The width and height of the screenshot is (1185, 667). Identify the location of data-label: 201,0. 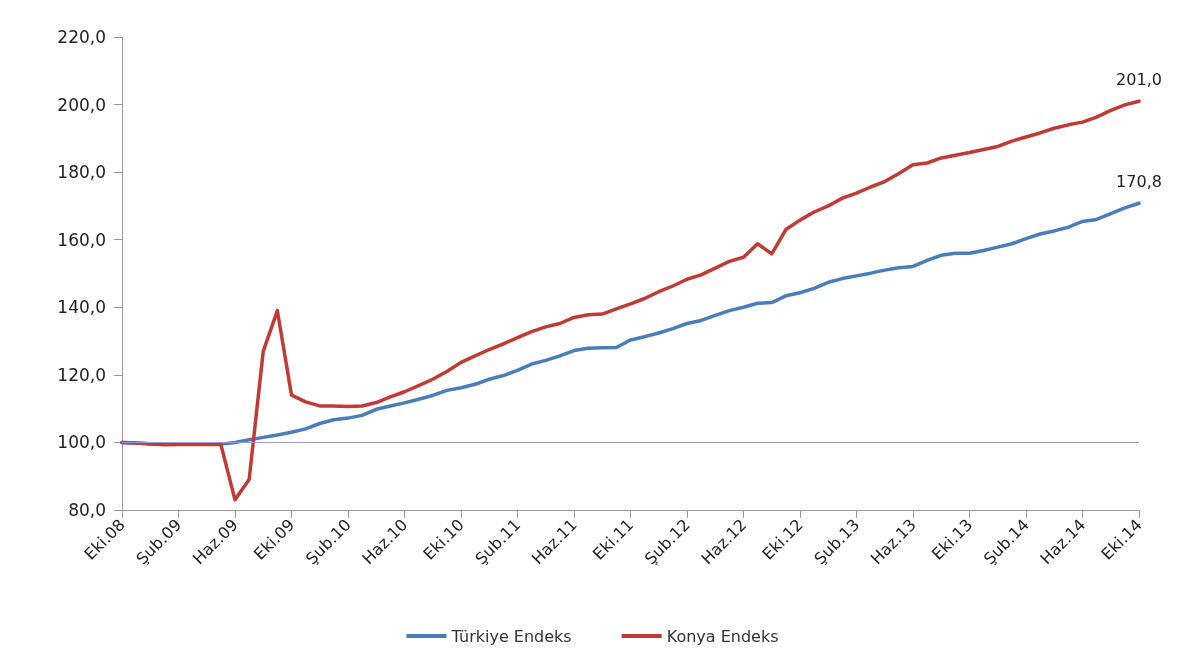
(1139, 79).